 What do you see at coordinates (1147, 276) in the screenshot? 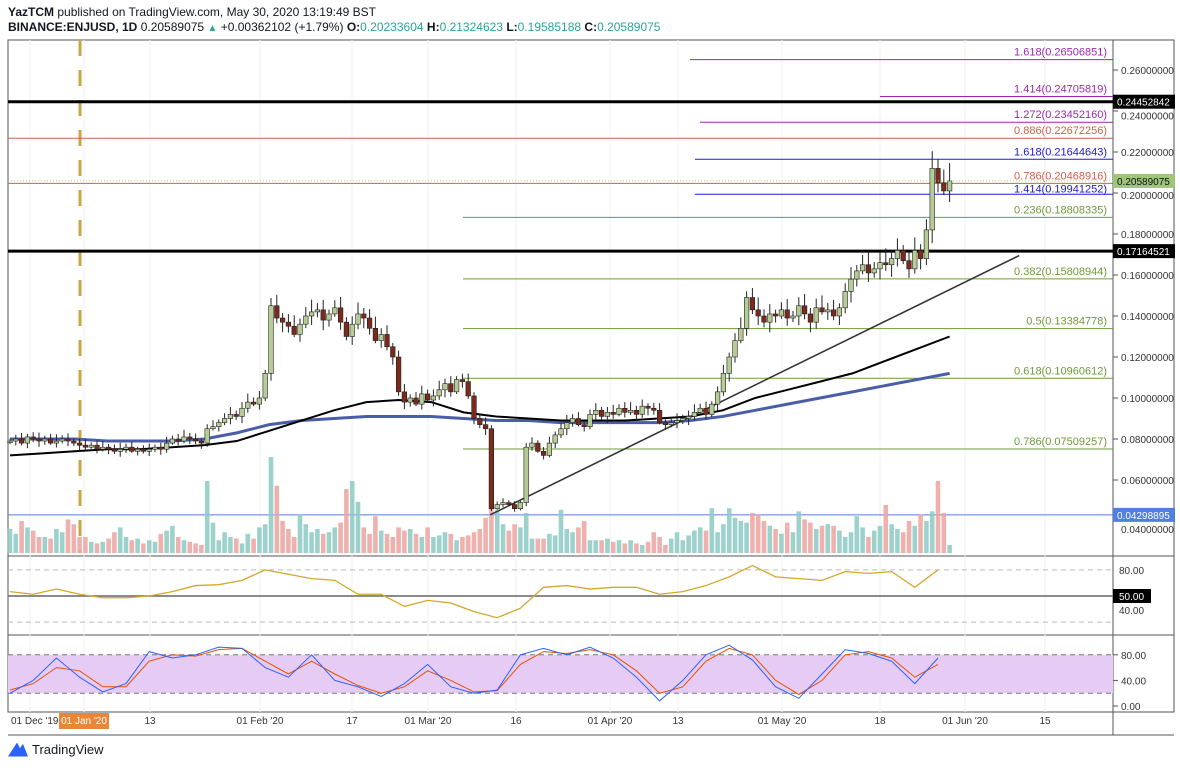
I see `price-tick-label: 0.16000000` at bounding box center [1147, 276].